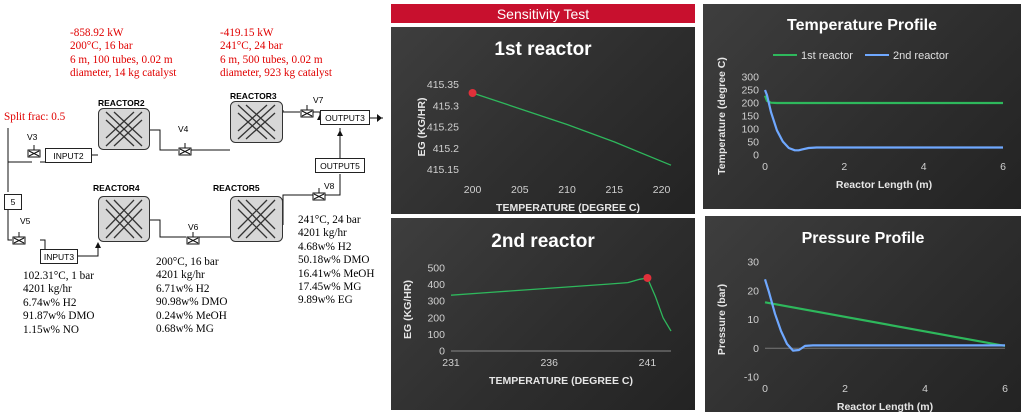 The height and width of the screenshot is (415, 1023). Describe the element at coordinates (276, 73) in the screenshot. I see `reactor3-catalyst: diameter, 923 kg catalyst` at that location.